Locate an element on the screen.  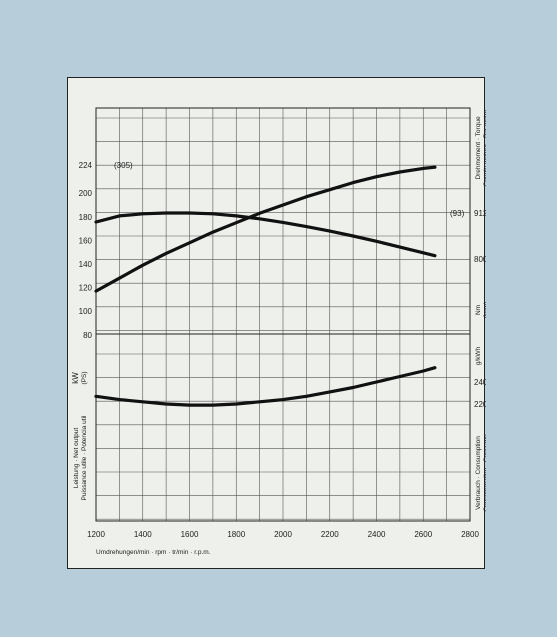
consumption-unit: g/kWh is located at coordinates (478, 355).